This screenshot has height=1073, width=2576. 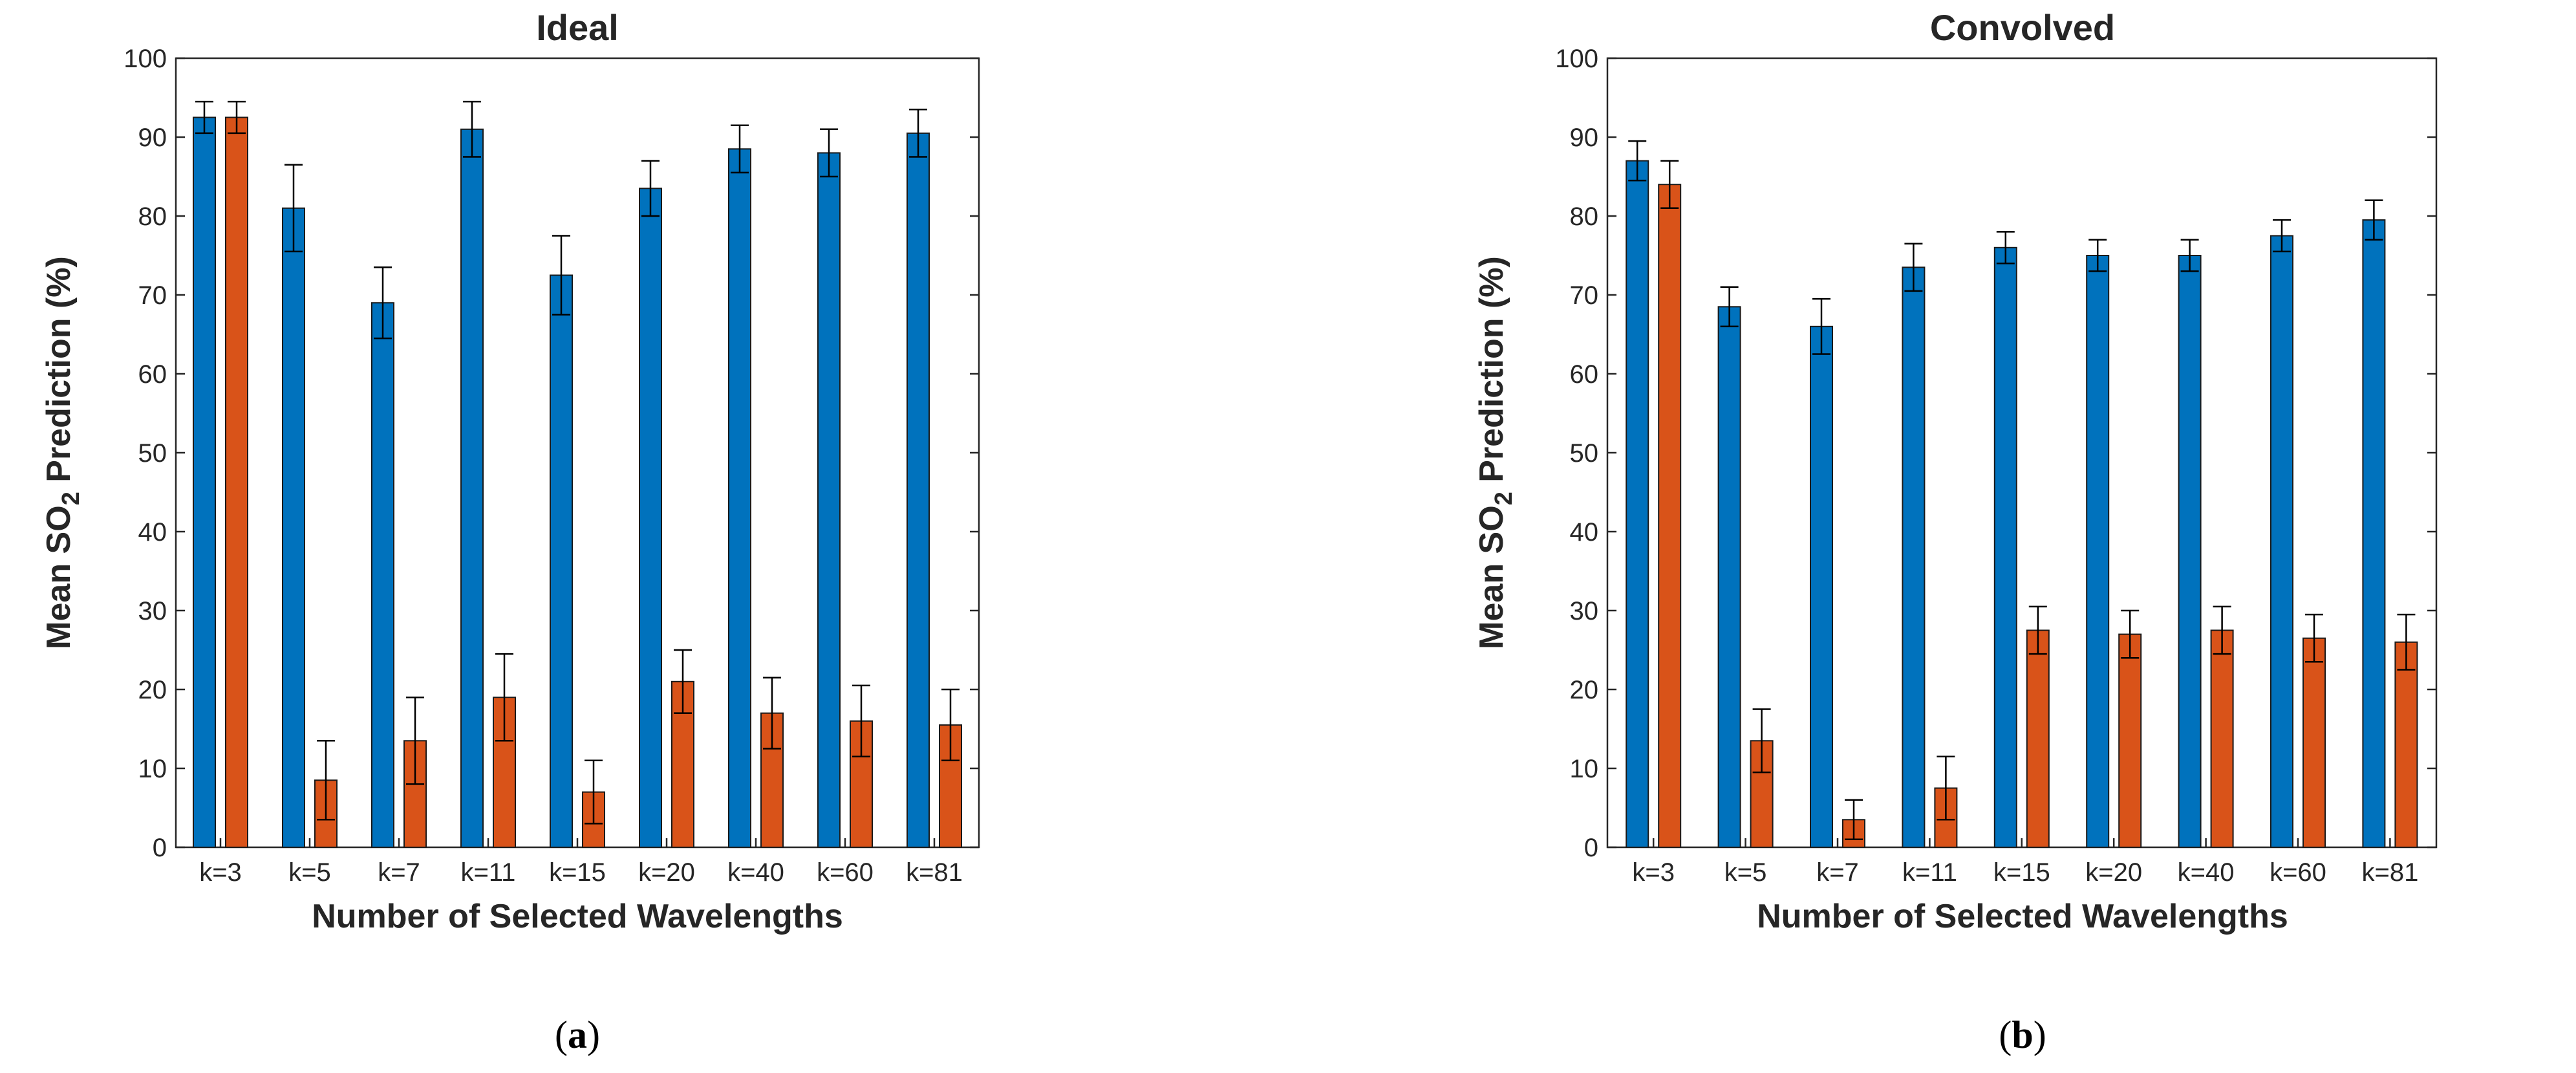 I want to click on panel-label-letter: b, so click(x=2022, y=1034).